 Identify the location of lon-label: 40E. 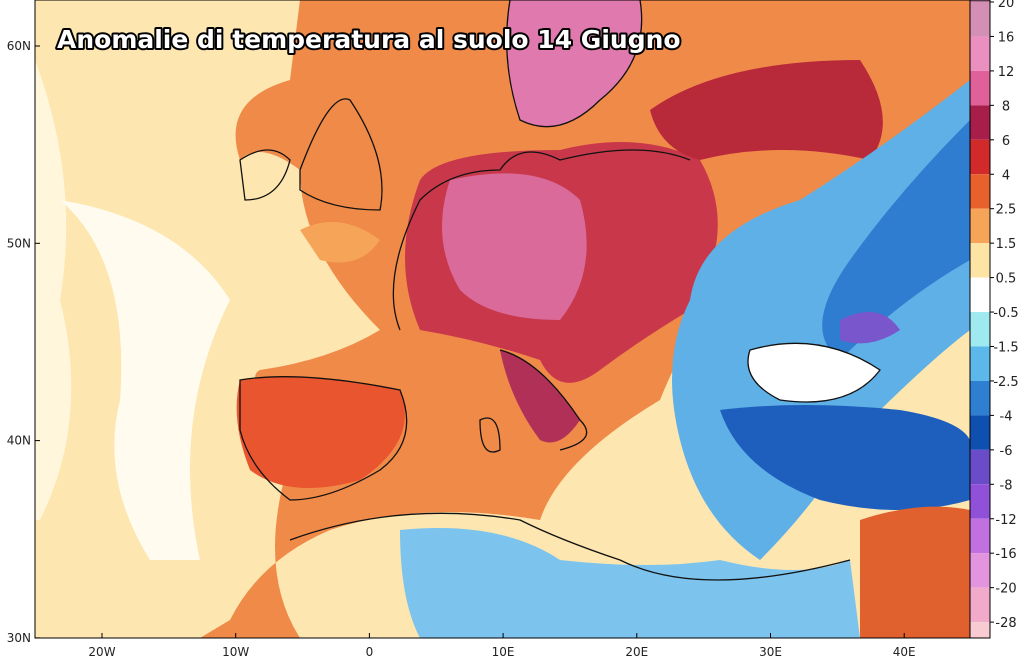
(904, 652).